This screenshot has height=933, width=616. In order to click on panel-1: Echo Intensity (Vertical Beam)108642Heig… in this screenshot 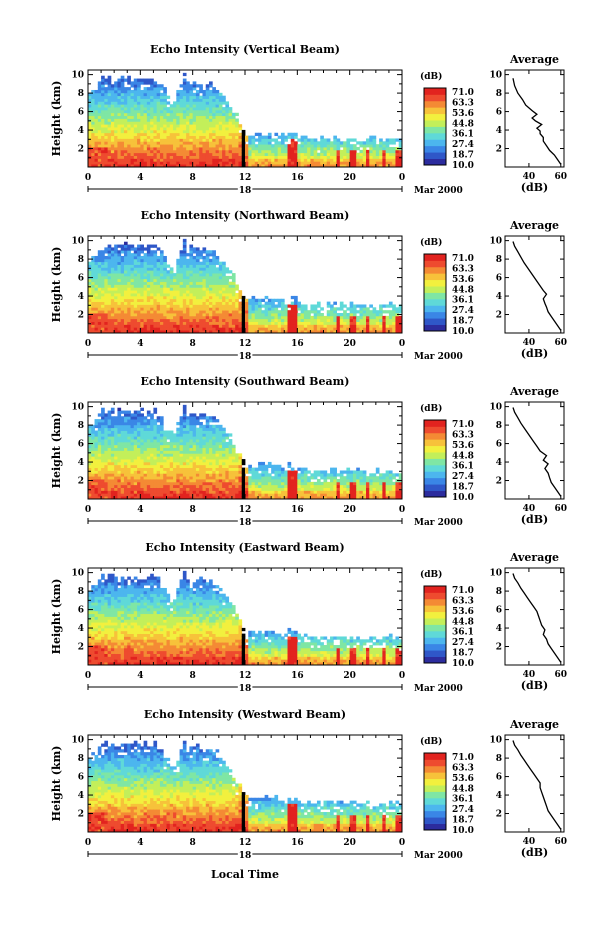, I will do `click(308, 119)`.